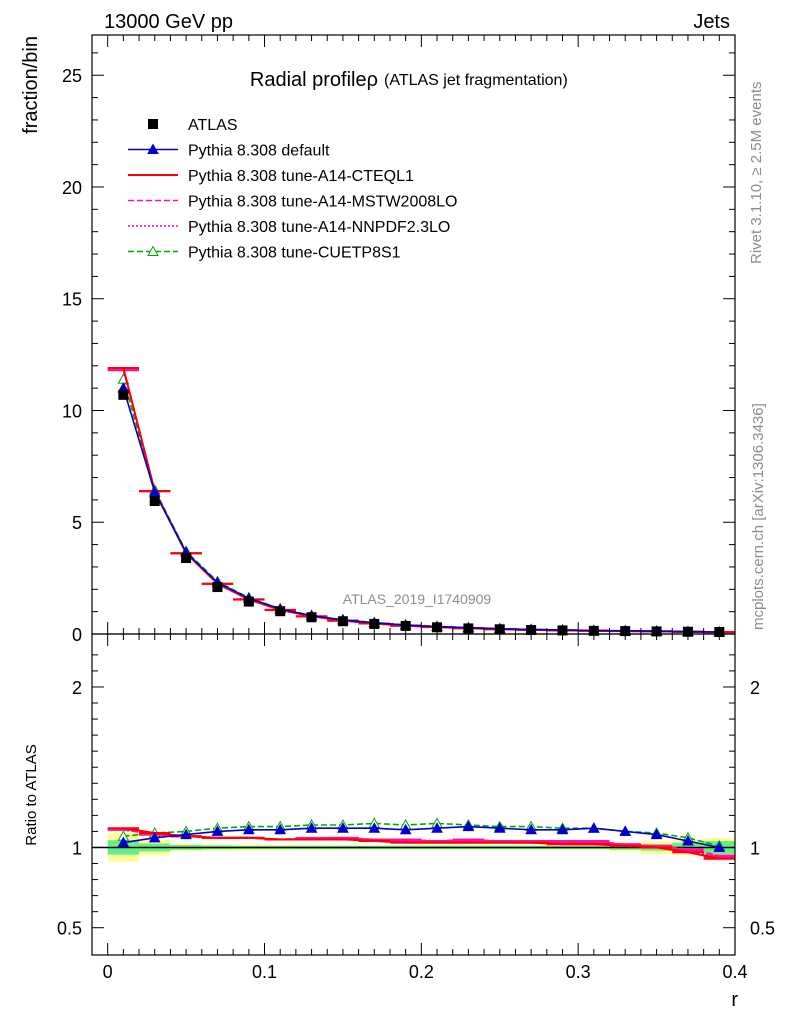  What do you see at coordinates (301, 176) in the screenshot?
I see `legend-label-pythia-8-308-tune-a14-cteql1: Pythia 8.308 tune-A14-CTEQL1` at bounding box center [301, 176].